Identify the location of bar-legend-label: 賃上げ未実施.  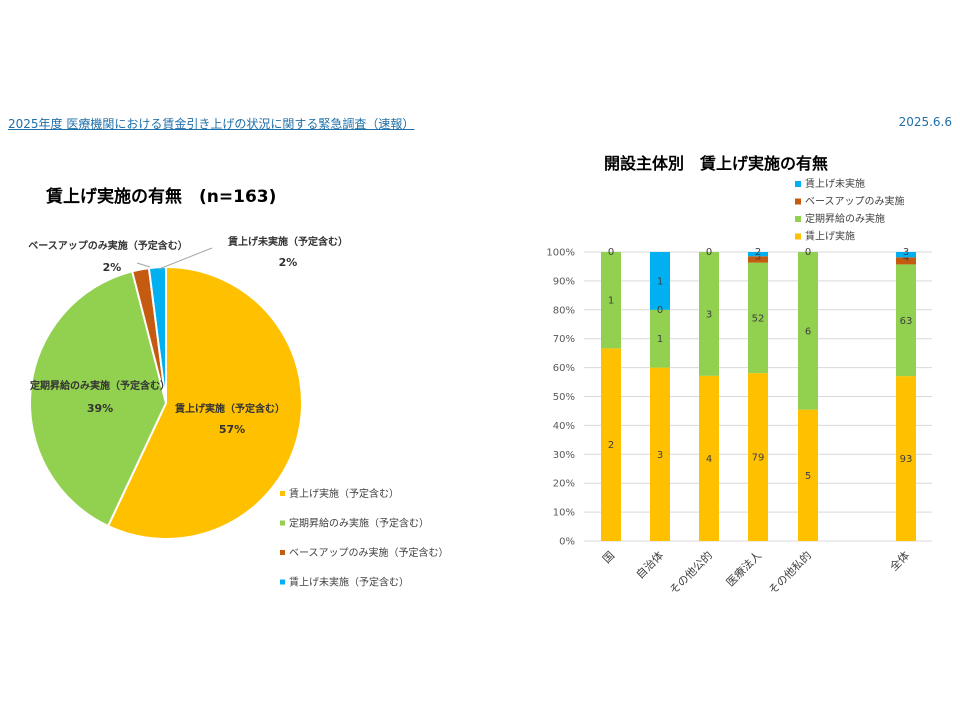
(835, 183).